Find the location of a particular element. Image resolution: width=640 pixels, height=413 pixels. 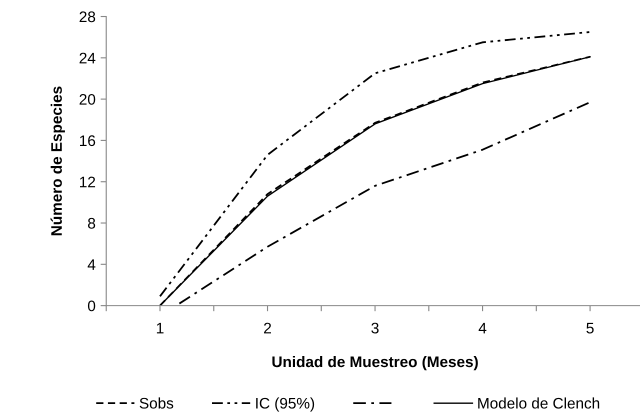

y-tick-label: 28 is located at coordinates (88, 16).